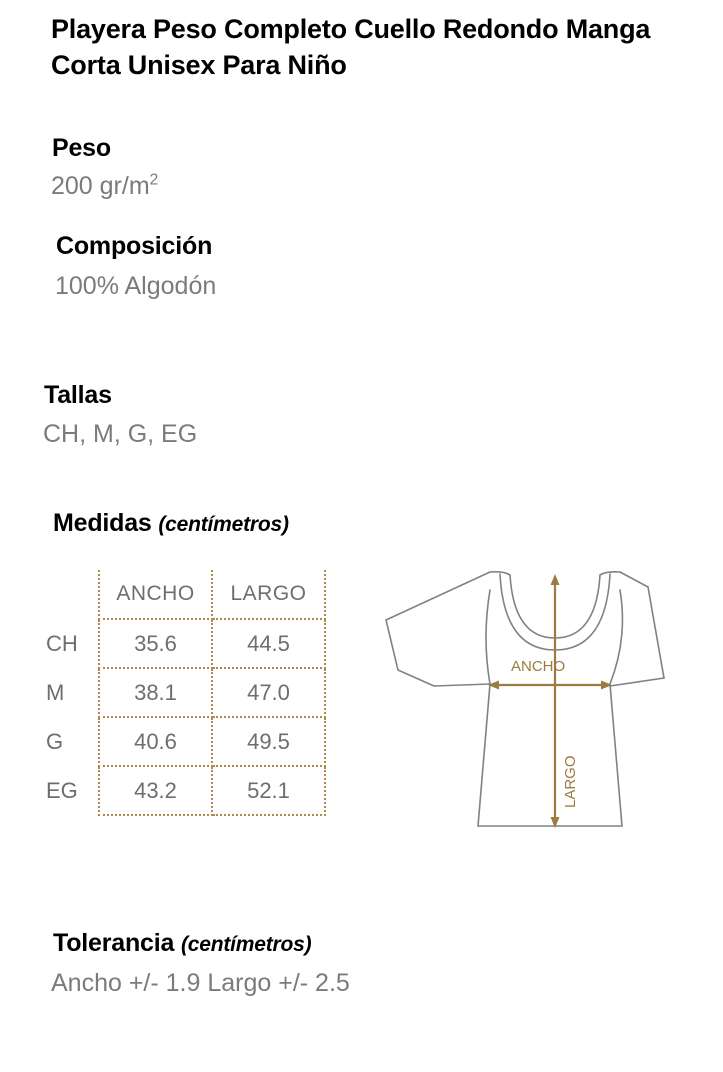  I want to click on table-row: G 40.6 49.5, so click(183, 742).